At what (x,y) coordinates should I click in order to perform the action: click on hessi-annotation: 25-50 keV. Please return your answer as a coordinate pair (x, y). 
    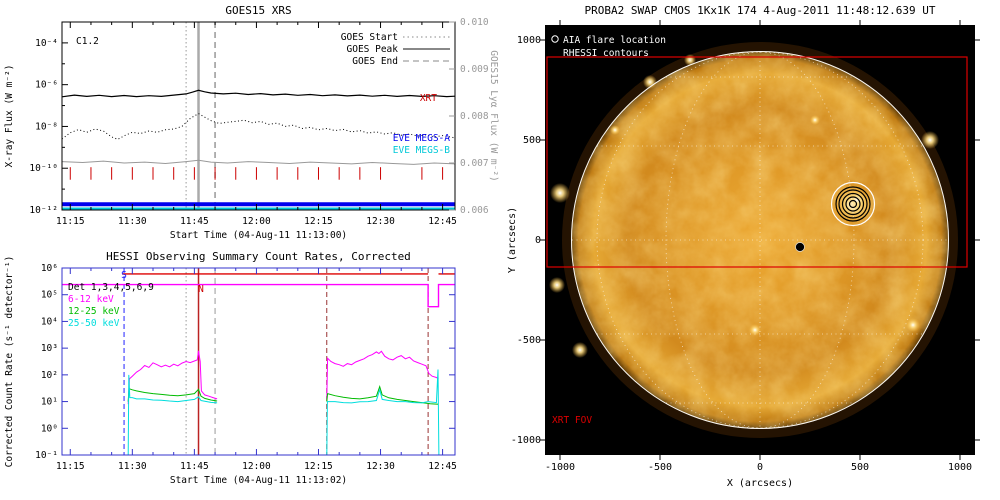
    Looking at the image, I should click on (94, 323).